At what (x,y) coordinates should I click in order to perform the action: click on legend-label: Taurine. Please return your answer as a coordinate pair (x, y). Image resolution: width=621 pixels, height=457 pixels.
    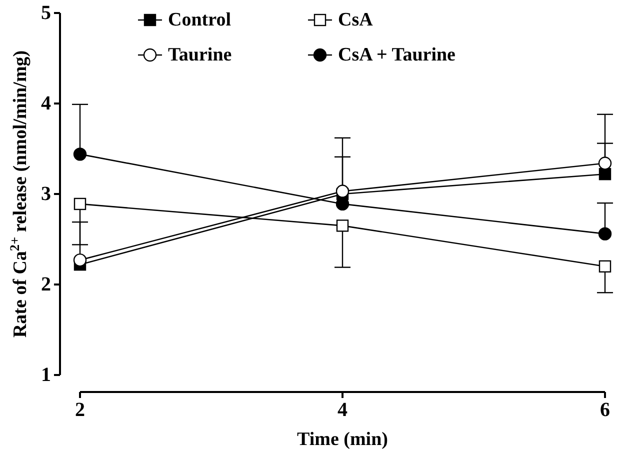
    Looking at the image, I should click on (200, 55).